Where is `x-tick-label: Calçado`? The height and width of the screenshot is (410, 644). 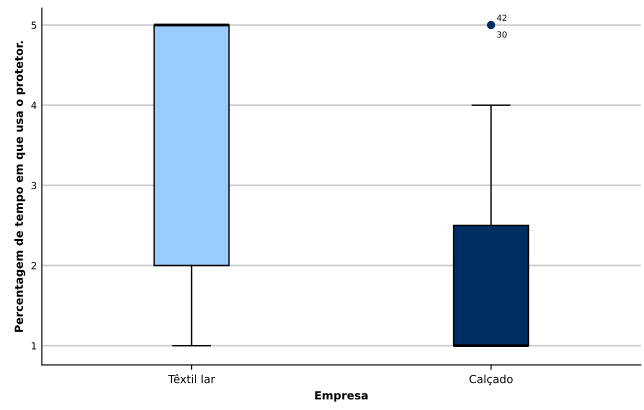
x-tick-label: Calçado is located at coordinates (491, 380).